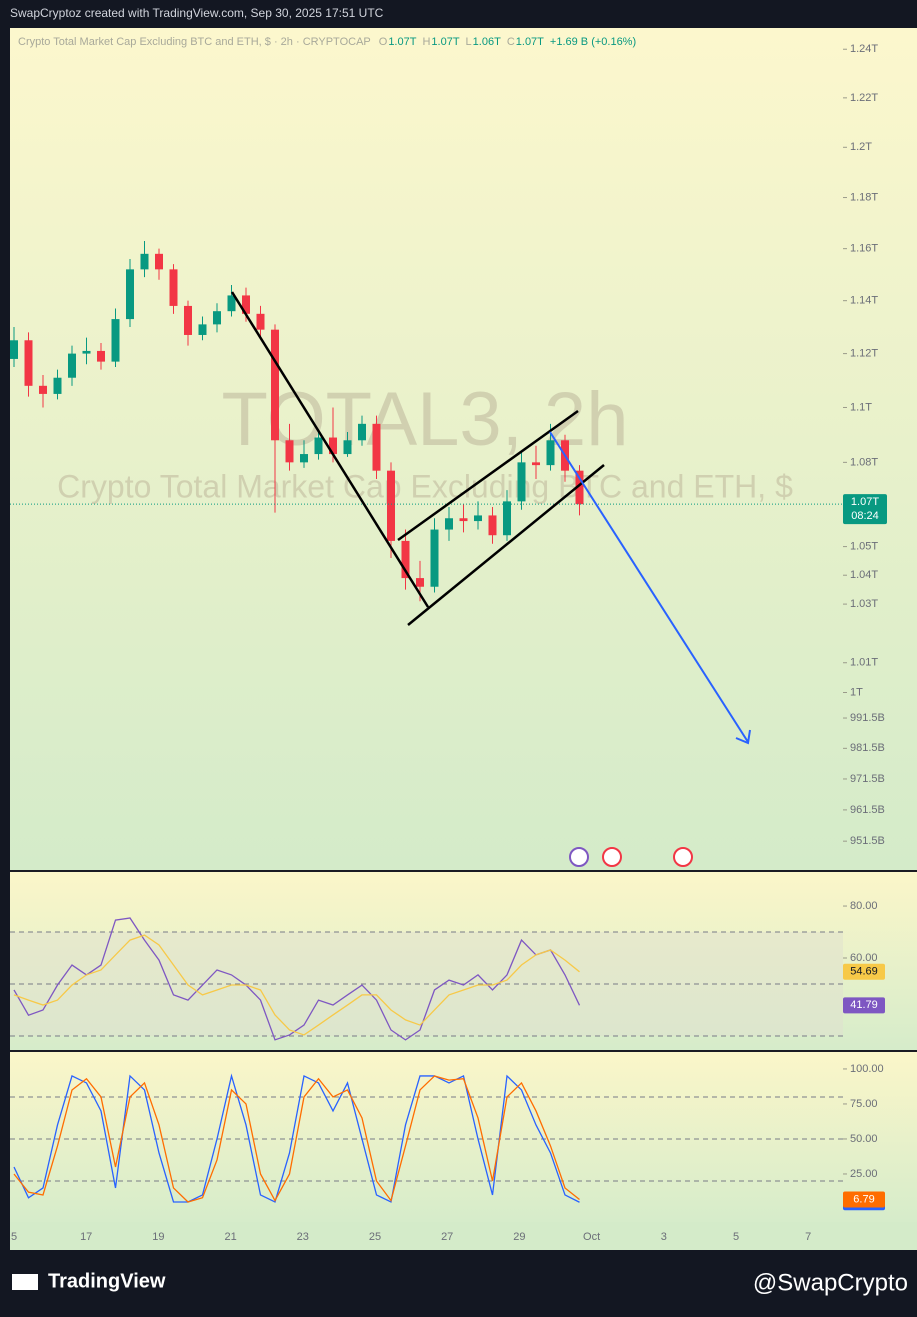  I want to click on y-tick-label: 1.2T, so click(861, 147).